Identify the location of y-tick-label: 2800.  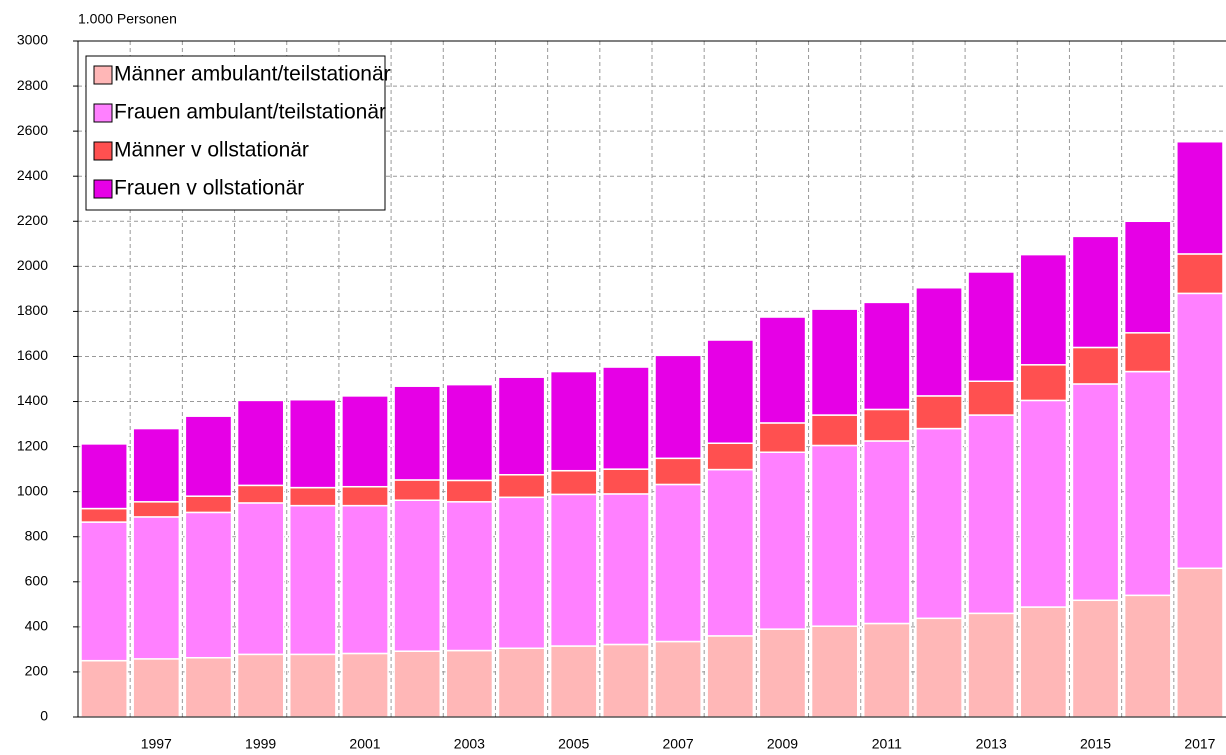
(32, 85).